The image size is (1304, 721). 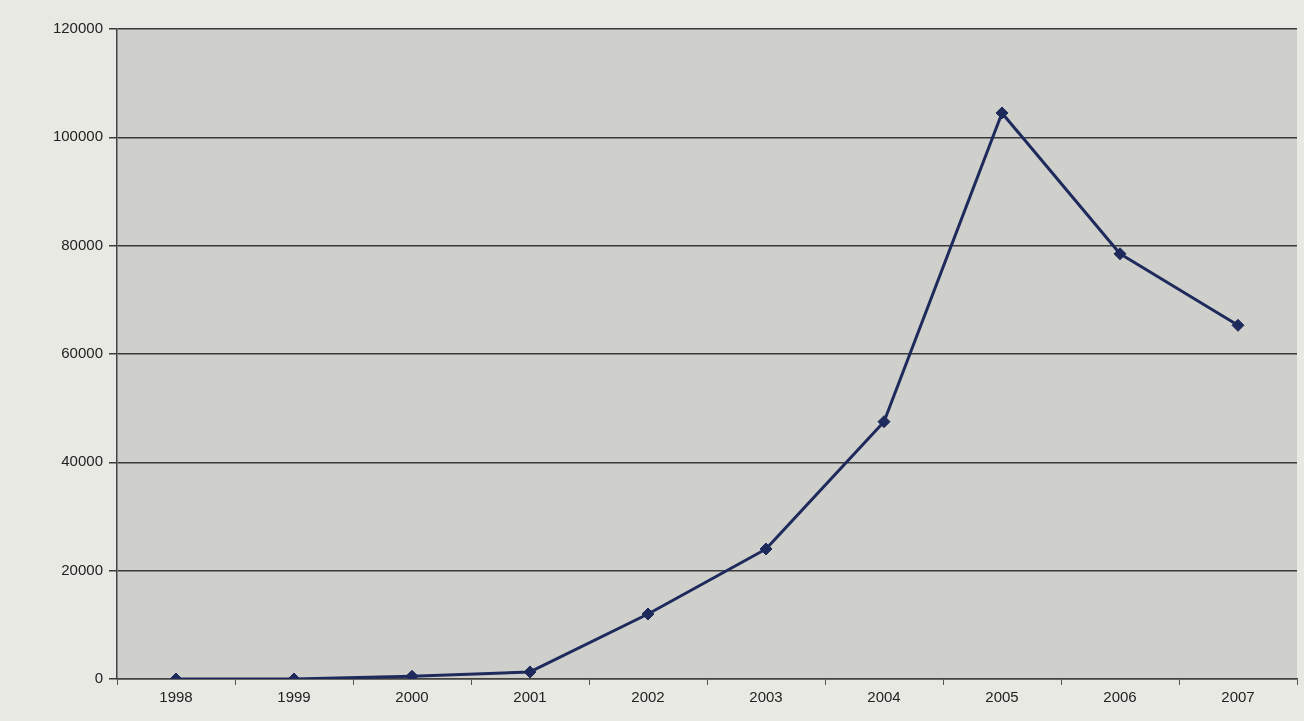 What do you see at coordinates (82, 244) in the screenshot?
I see `y-tick-label: 80000` at bounding box center [82, 244].